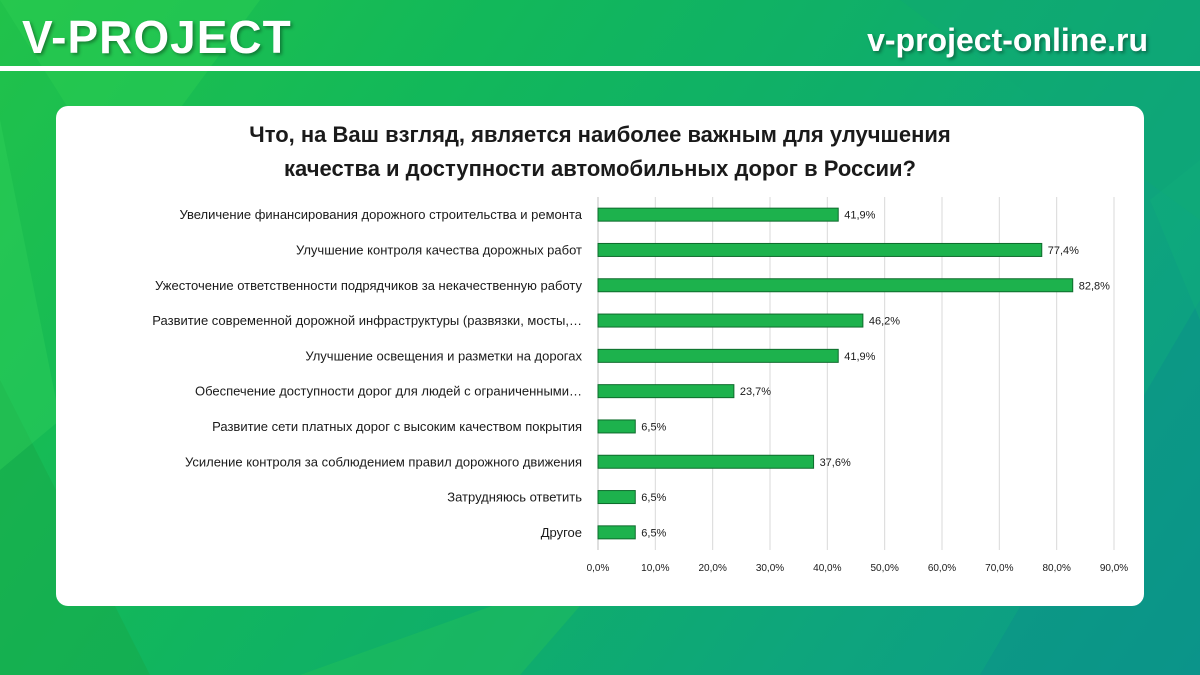  Describe the element at coordinates (1056, 568) in the screenshot. I see `x-tick-label: 80,0%` at that location.